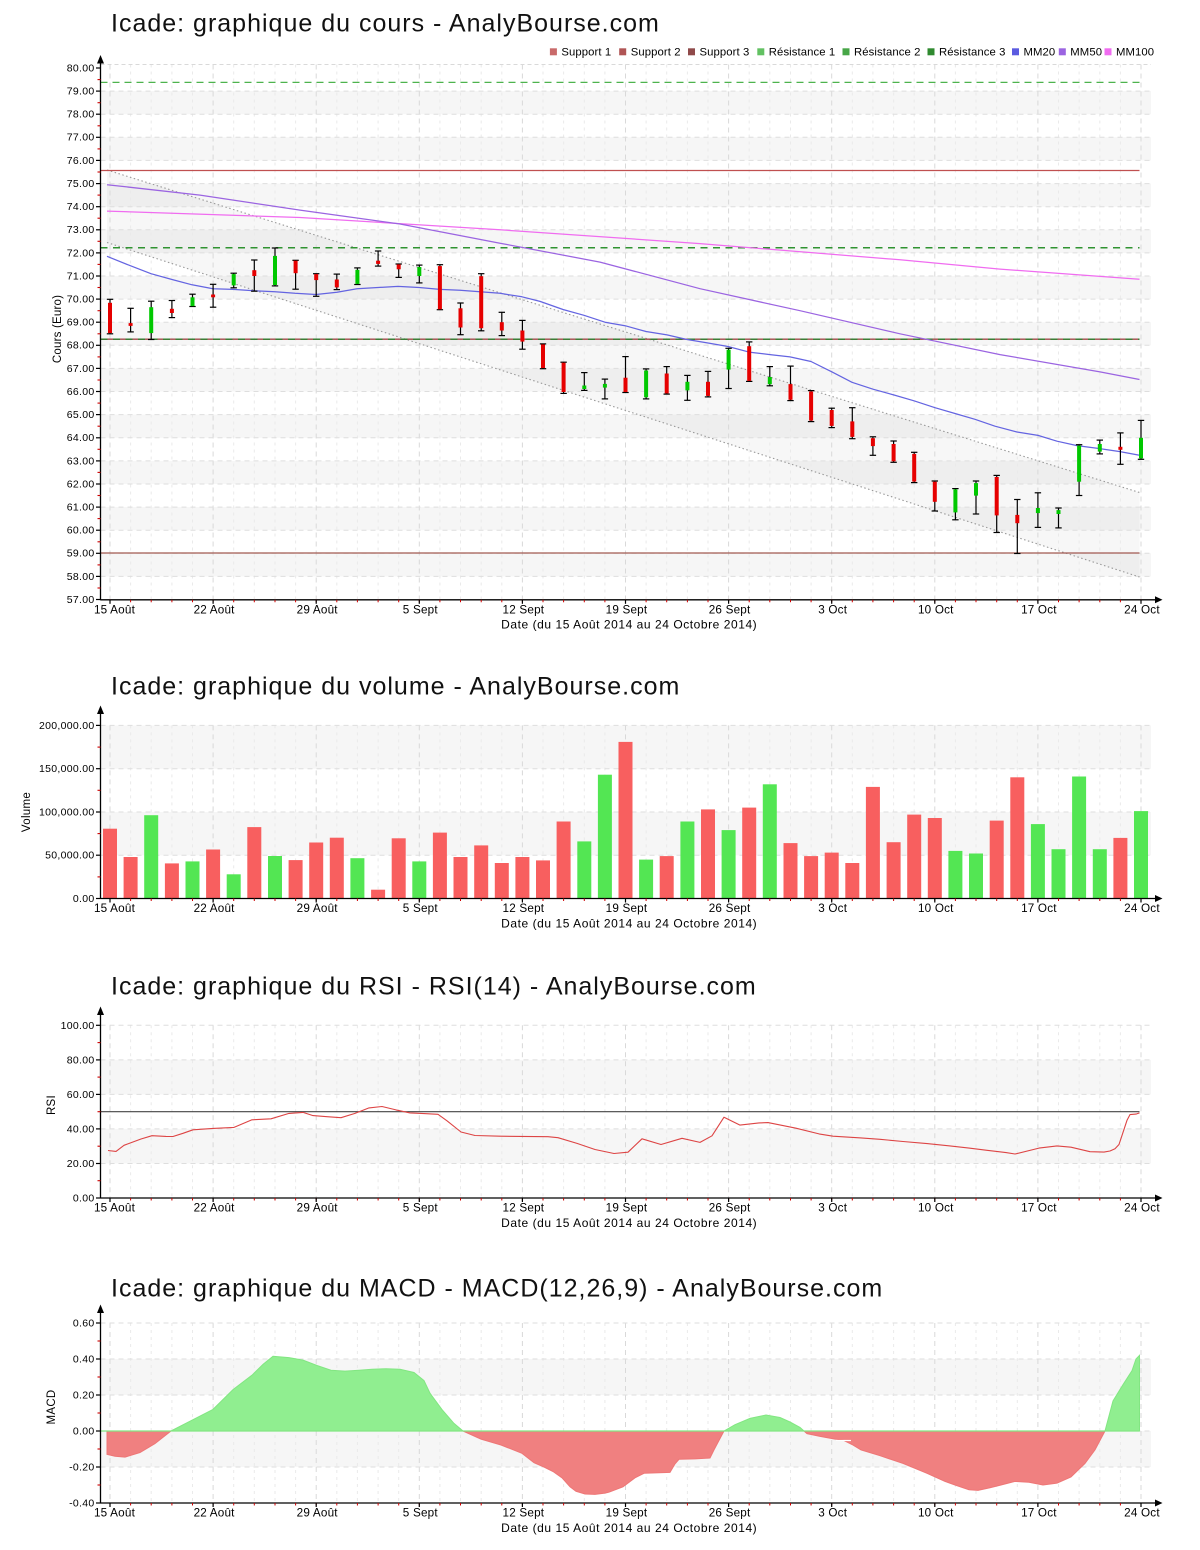 Image resolution: width=1200 pixels, height=1550 pixels. Describe the element at coordinates (58, 329) in the screenshot. I see `svg-text: Cours (Euro)` at that location.